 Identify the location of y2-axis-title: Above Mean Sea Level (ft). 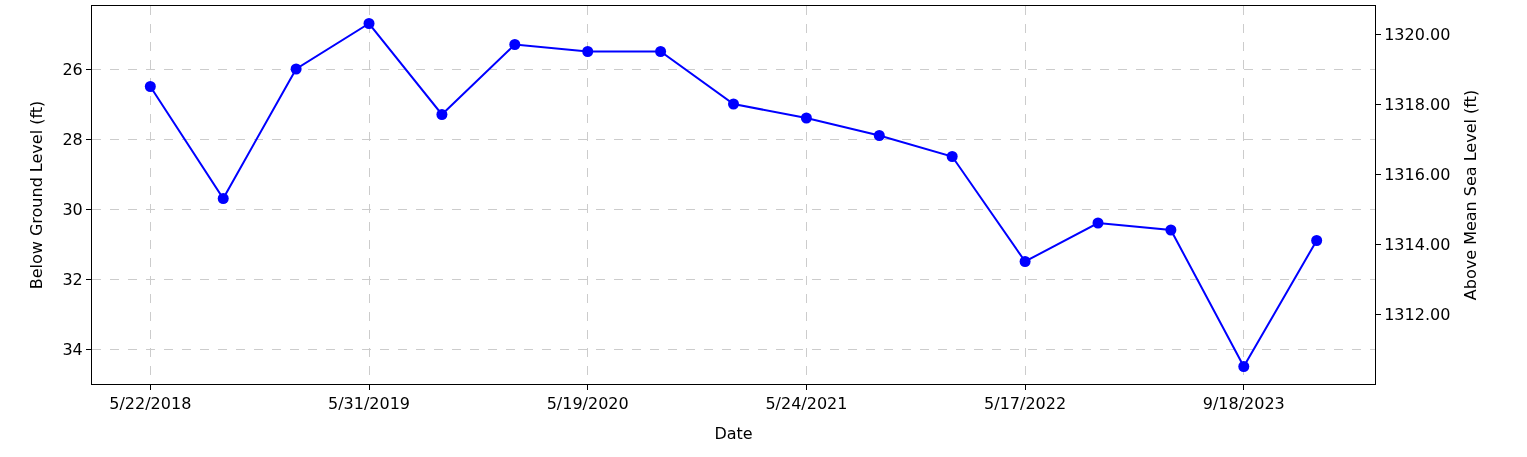
(1471, 195).